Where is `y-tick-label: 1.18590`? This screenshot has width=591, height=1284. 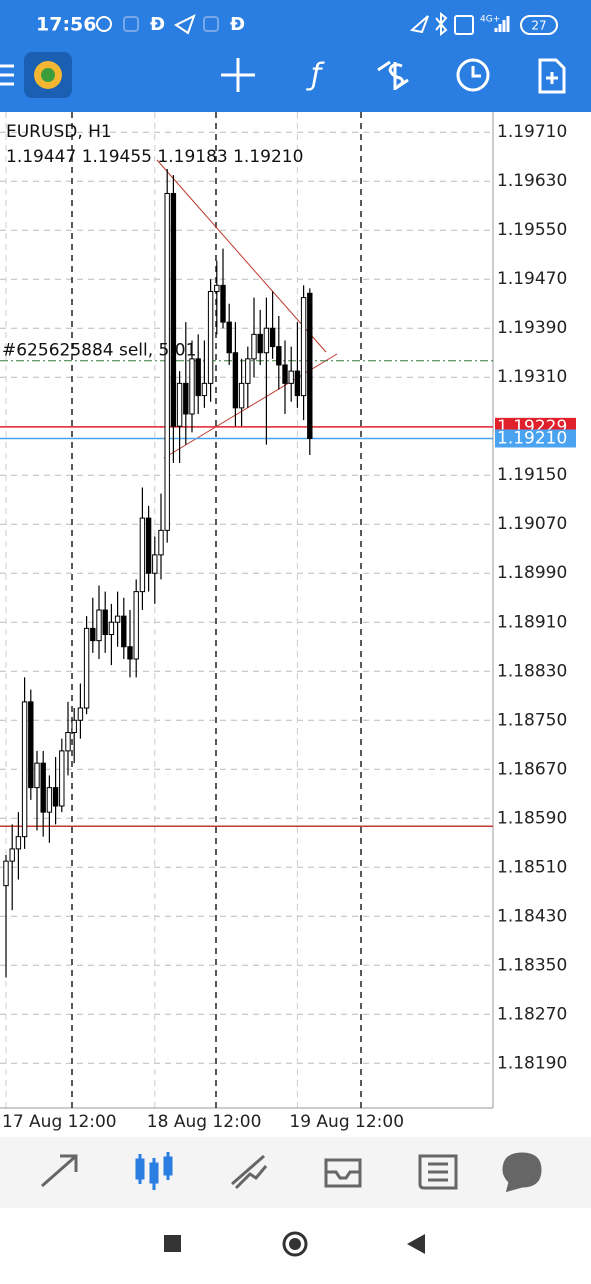 y-tick-label: 1.18590 is located at coordinates (532, 818).